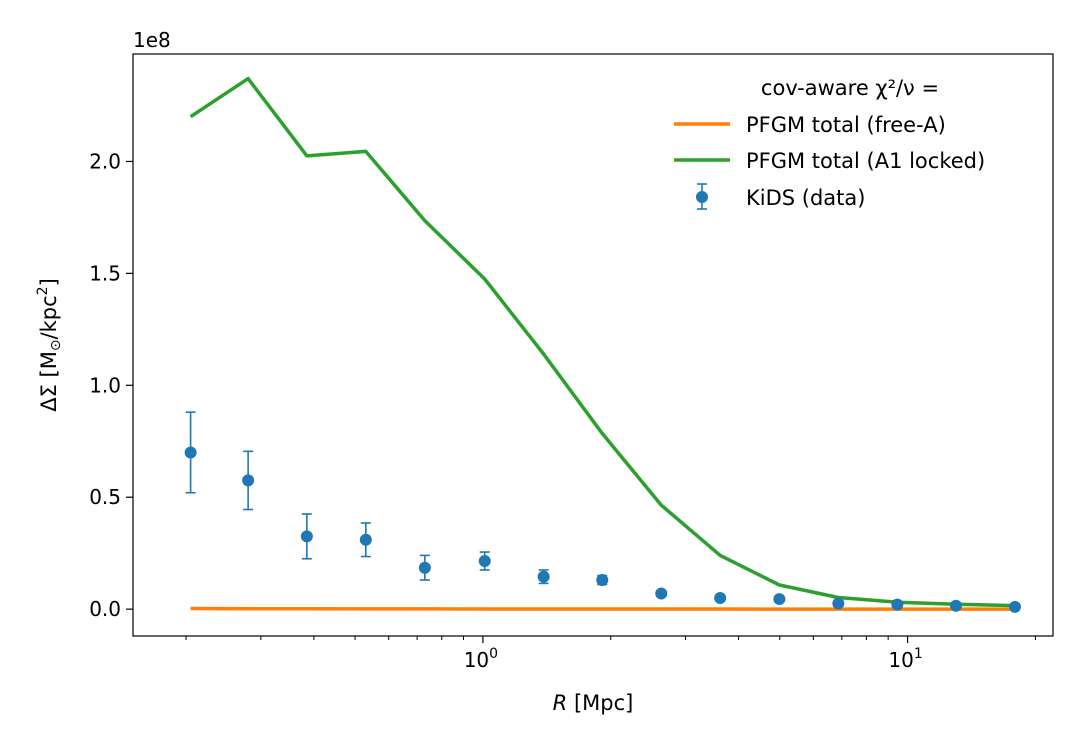  What do you see at coordinates (805, 198) in the screenshot?
I see `legend-label-kids: KiDS (data)` at bounding box center [805, 198].